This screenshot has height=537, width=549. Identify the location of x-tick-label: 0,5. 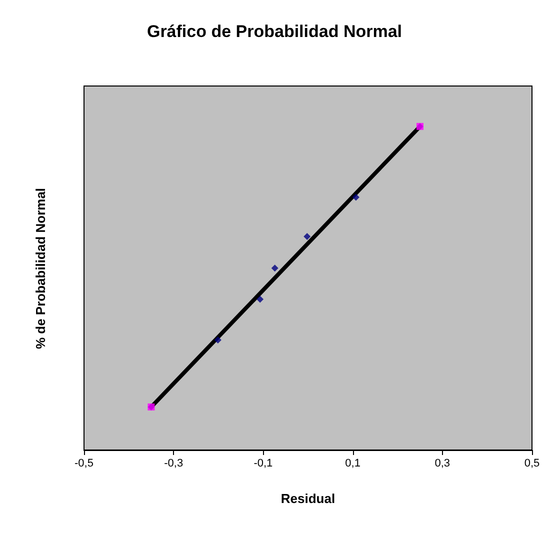
(532, 464).